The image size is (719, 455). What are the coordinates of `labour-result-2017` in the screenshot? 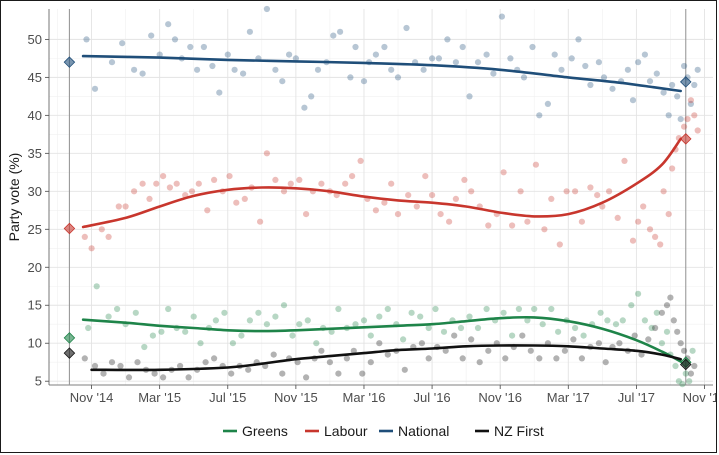 It's located at (685, 139).